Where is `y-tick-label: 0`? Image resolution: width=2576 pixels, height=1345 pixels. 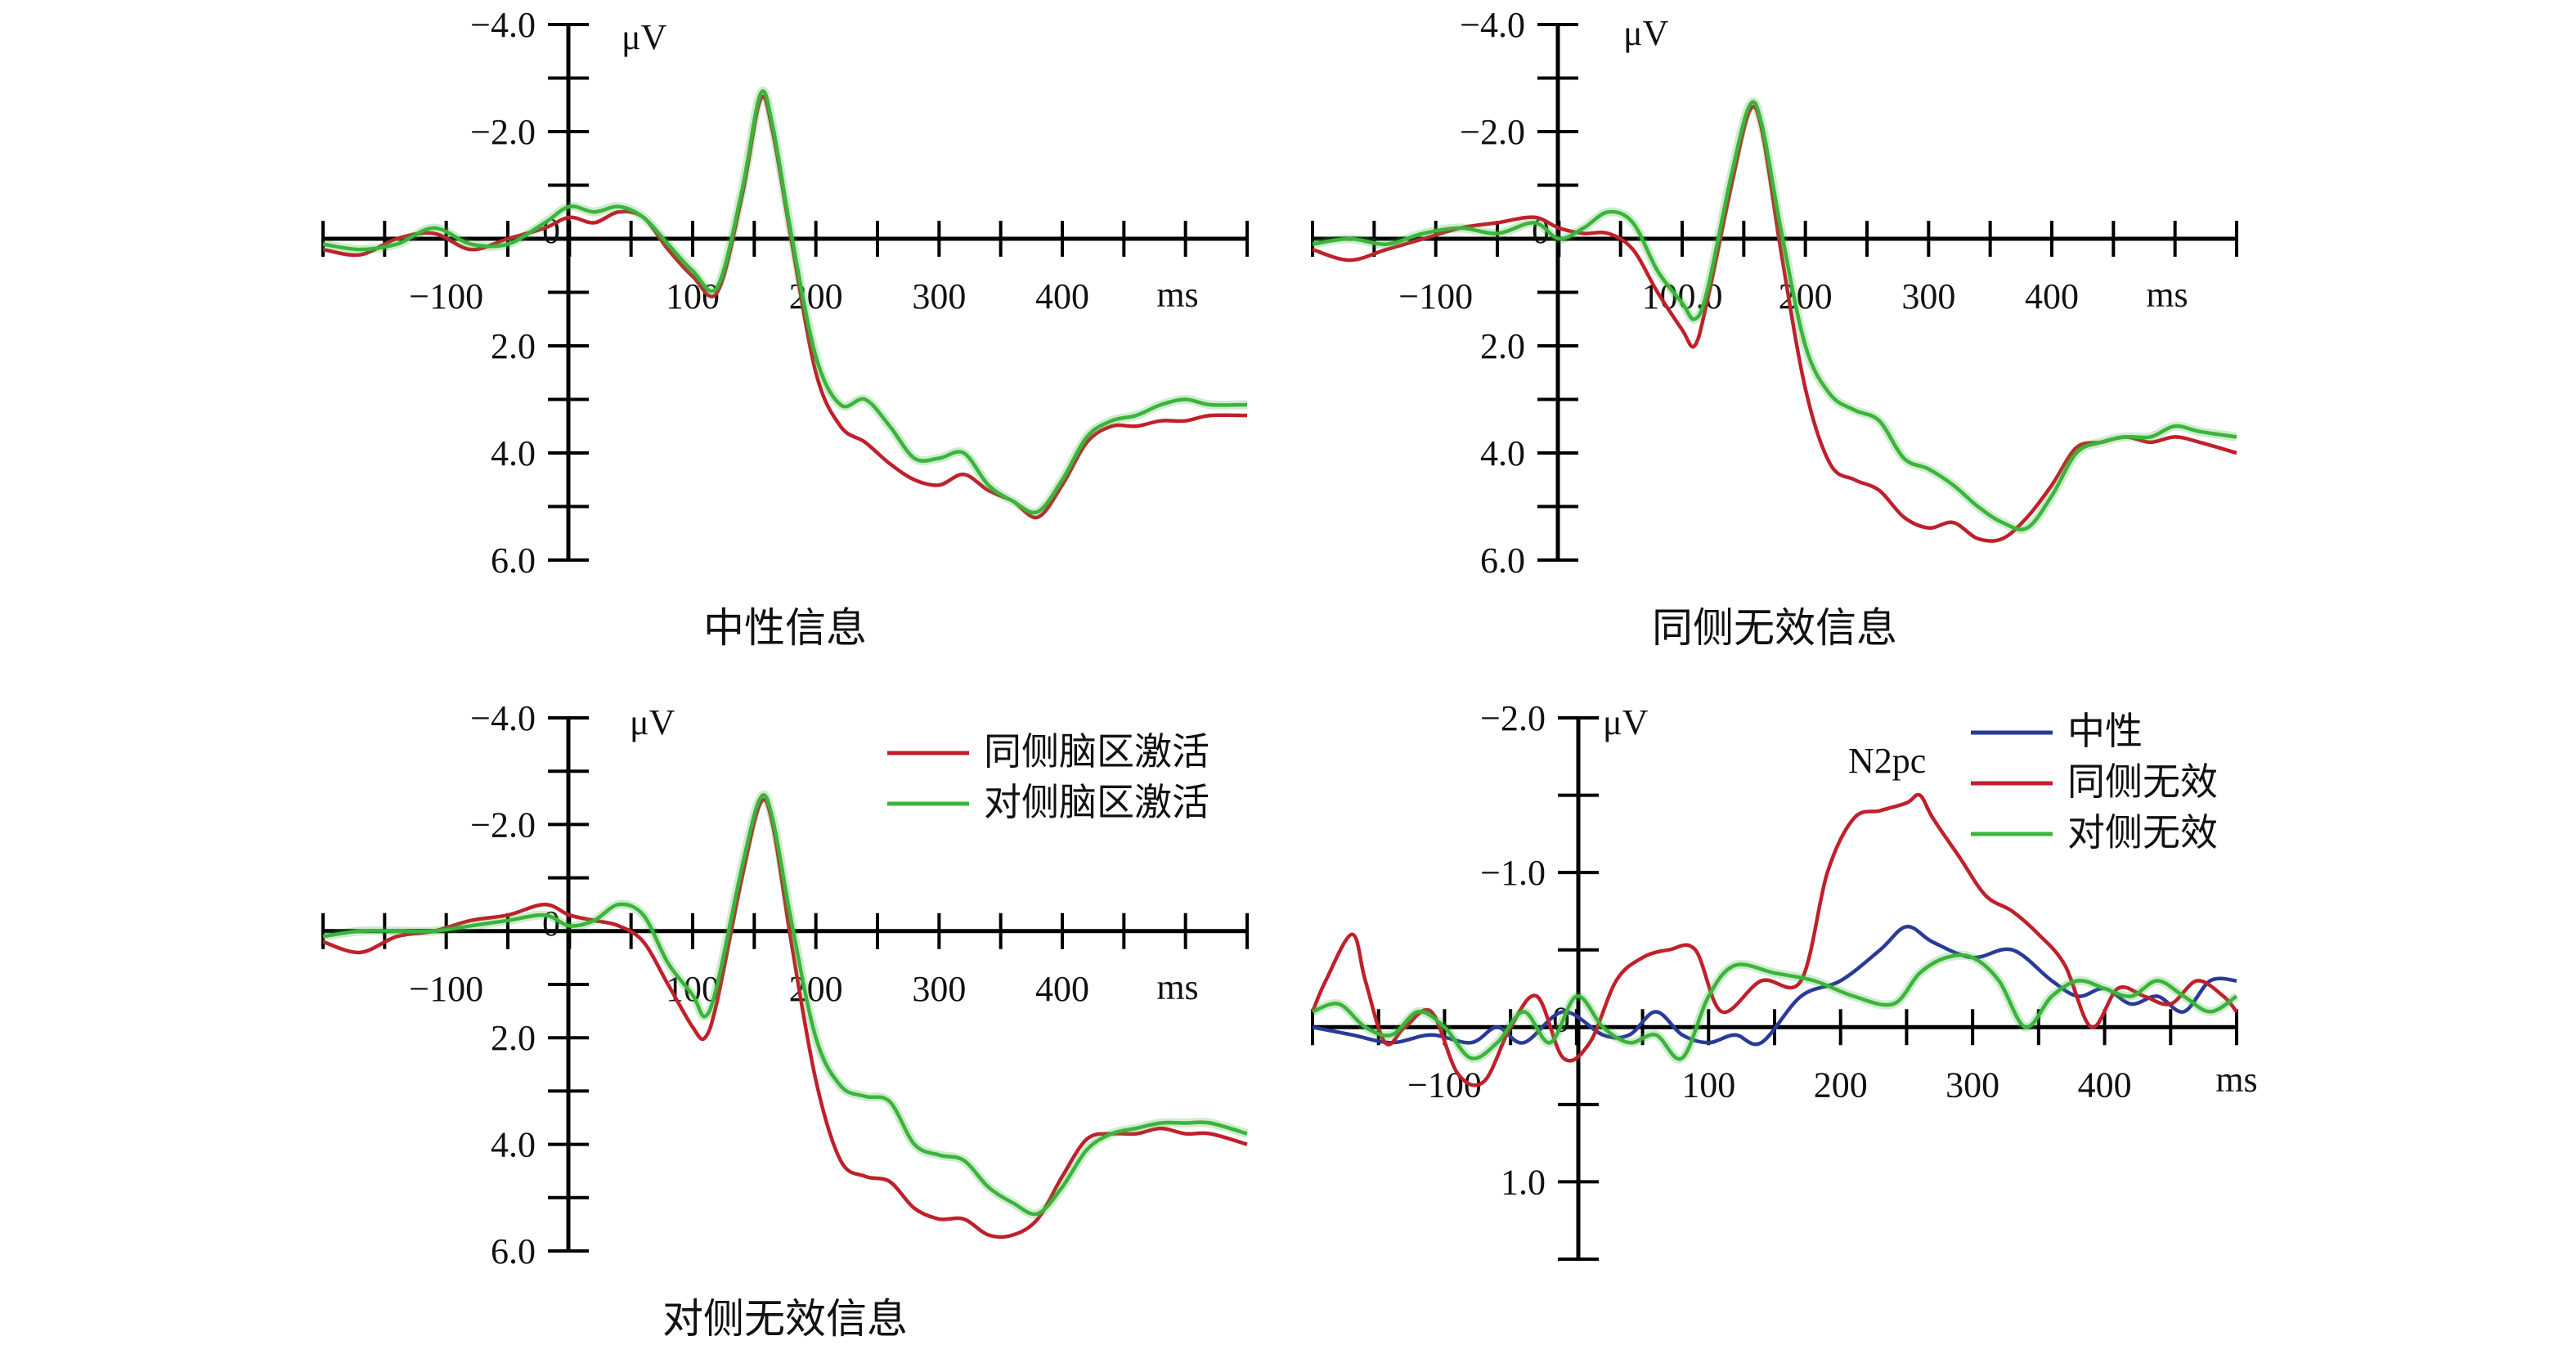 y-tick-label: 0 is located at coordinates (551, 924).